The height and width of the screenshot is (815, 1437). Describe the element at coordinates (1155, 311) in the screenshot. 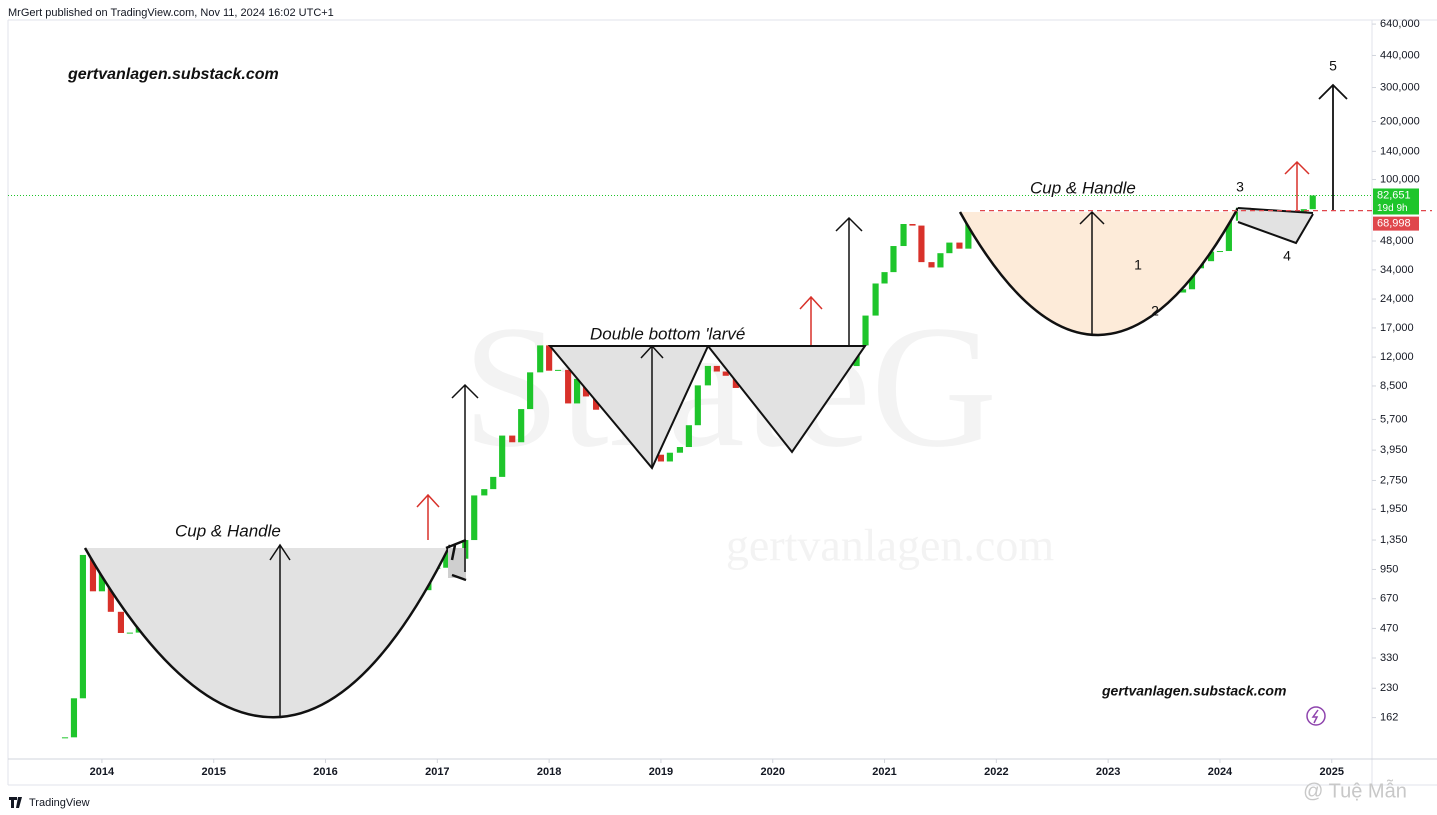

I see `wave-label: 2` at that location.